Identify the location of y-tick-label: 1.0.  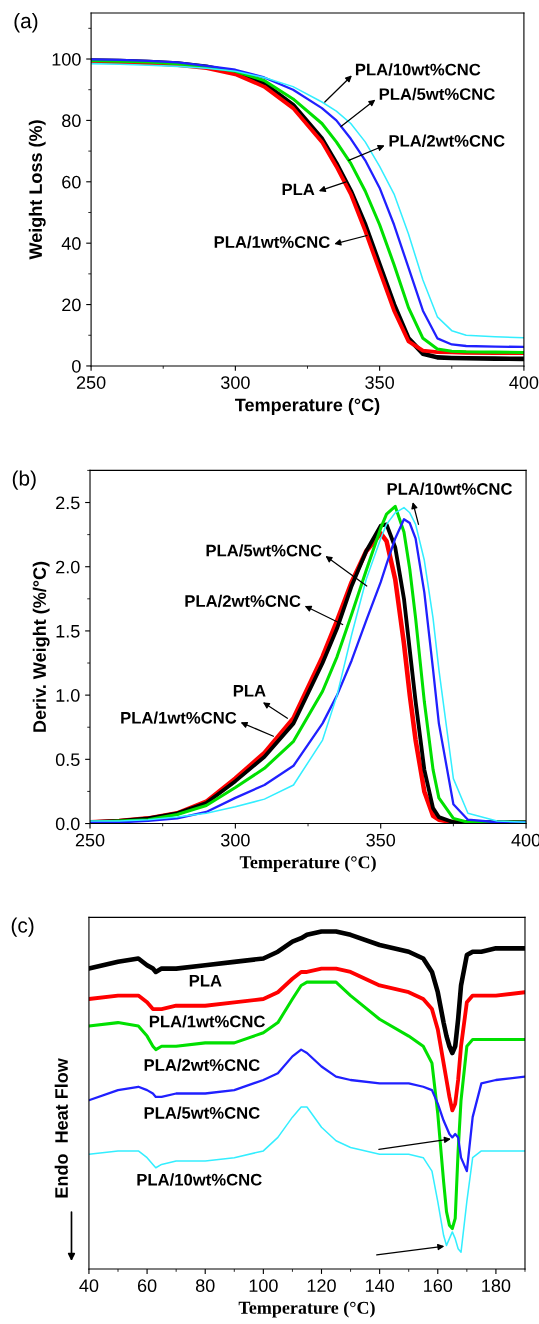
(68, 695).